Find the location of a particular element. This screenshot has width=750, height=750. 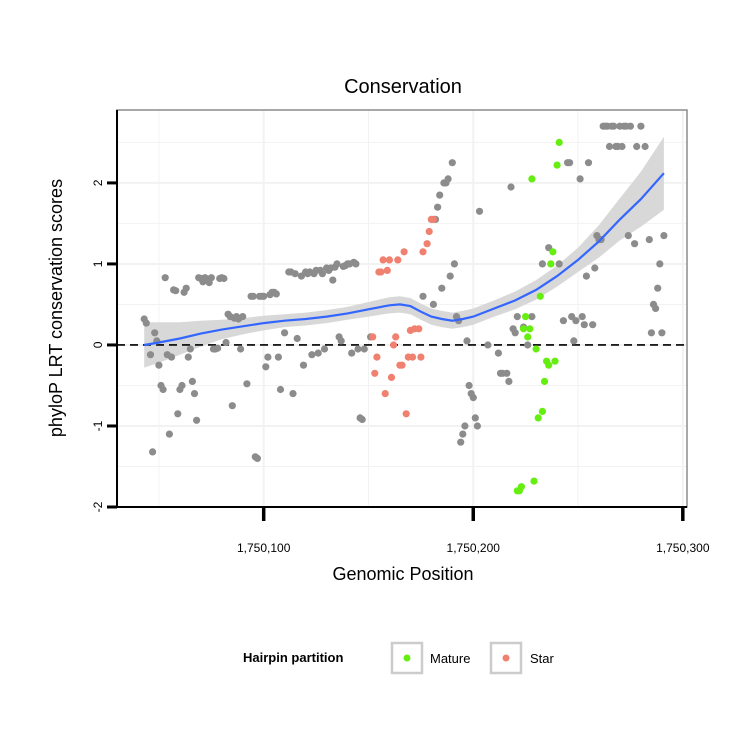

x-tick-label: 1,750,200 is located at coordinates (474, 548).